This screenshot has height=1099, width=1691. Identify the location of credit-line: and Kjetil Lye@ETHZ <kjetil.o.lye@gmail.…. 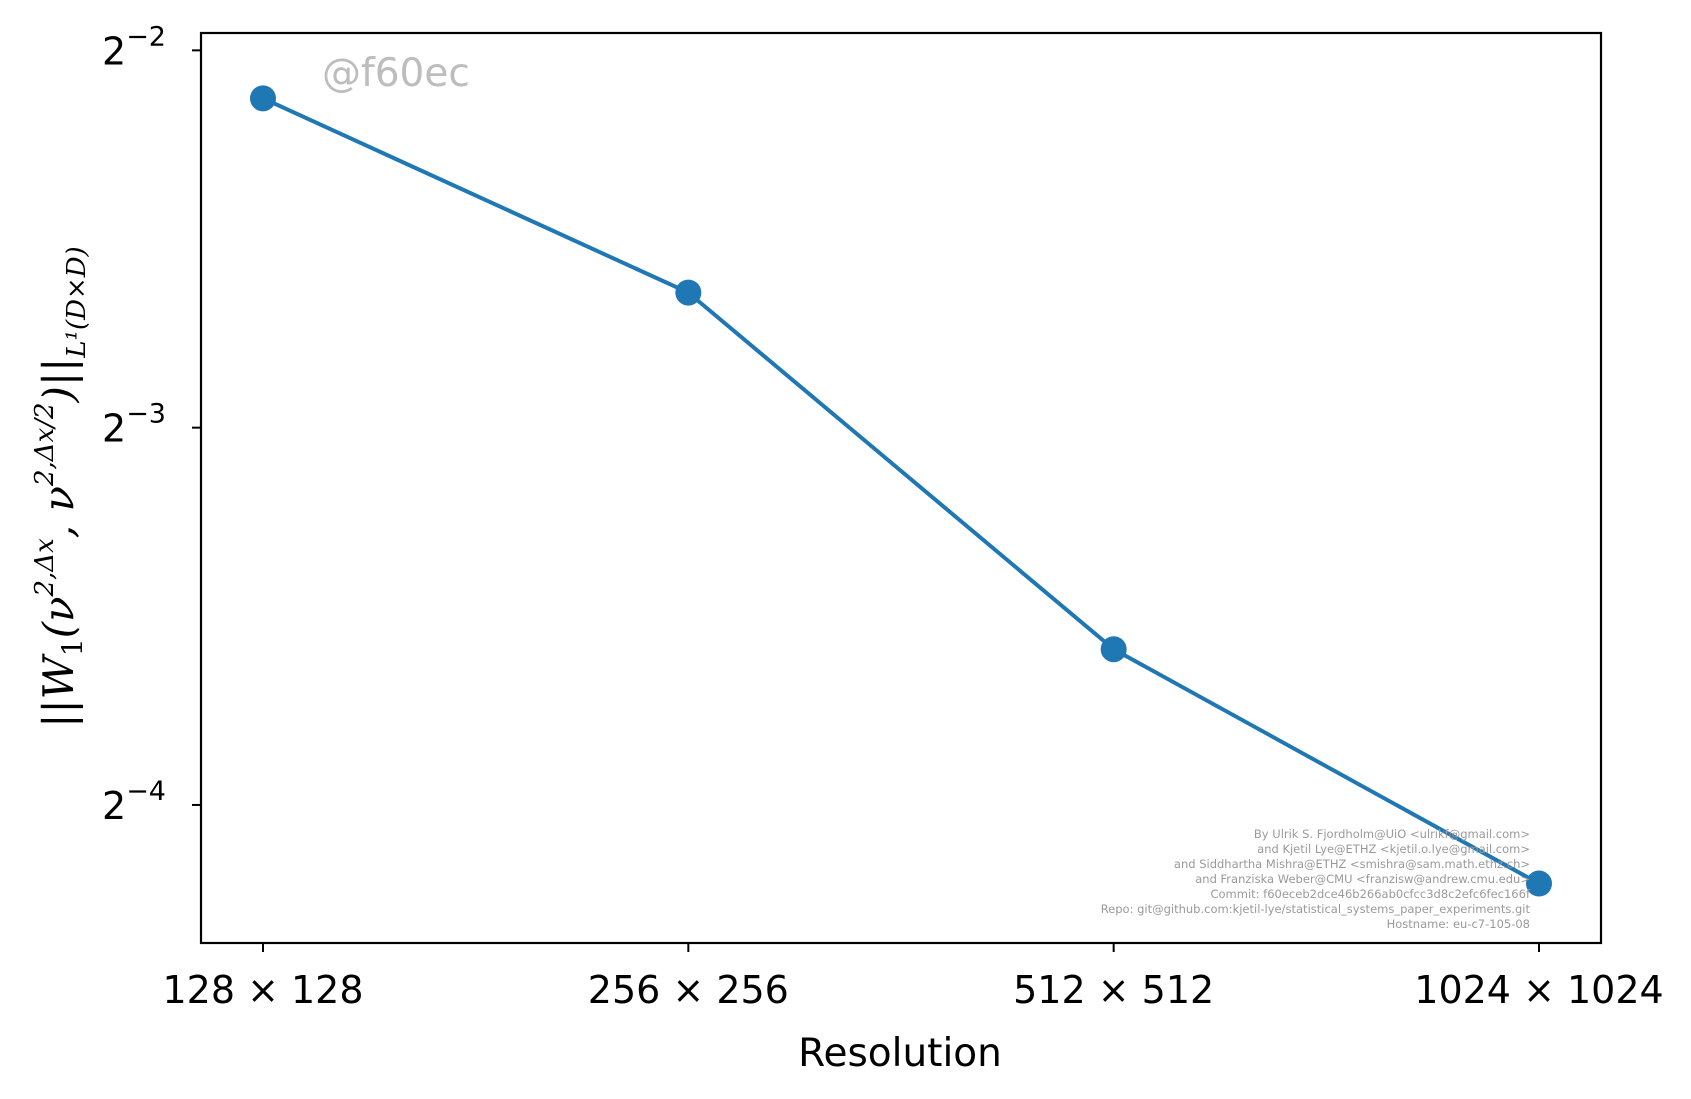
(1393, 849).